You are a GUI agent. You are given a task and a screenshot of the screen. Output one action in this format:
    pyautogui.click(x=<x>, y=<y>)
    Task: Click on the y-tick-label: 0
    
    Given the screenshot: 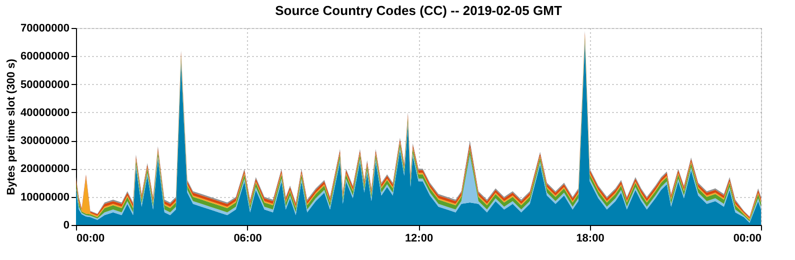 What is the action you would take?
    pyautogui.click(x=66, y=226)
    